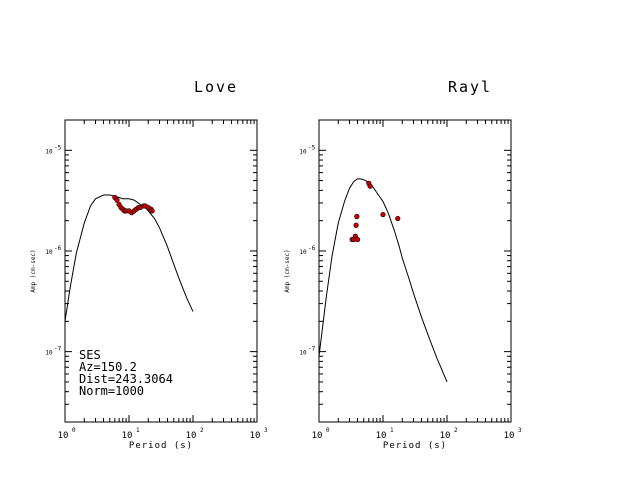 This screenshot has height=480, width=640. I want to click on station-info-line: SES, so click(90, 355).